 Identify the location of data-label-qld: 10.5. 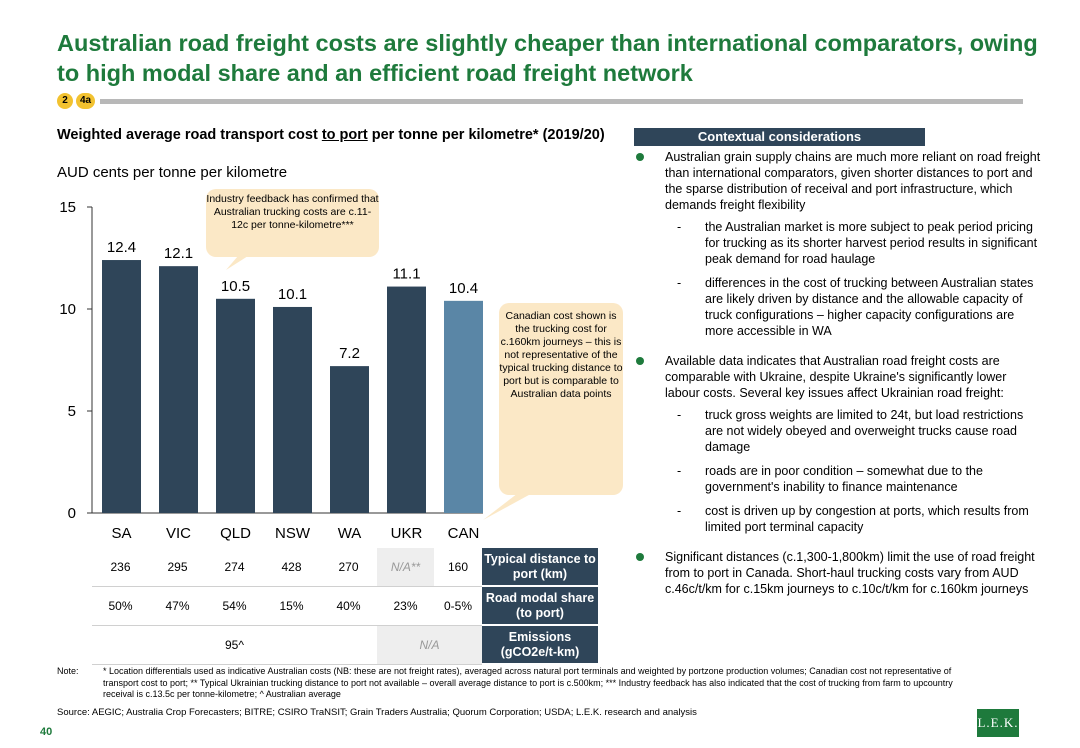
(235, 286).